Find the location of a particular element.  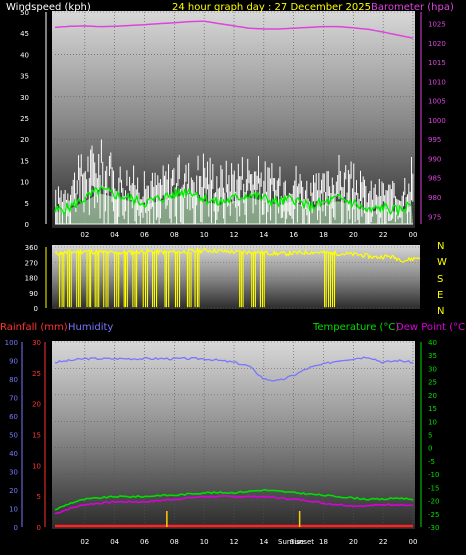

x-tick-label: 06 is located at coordinates (144, 235).